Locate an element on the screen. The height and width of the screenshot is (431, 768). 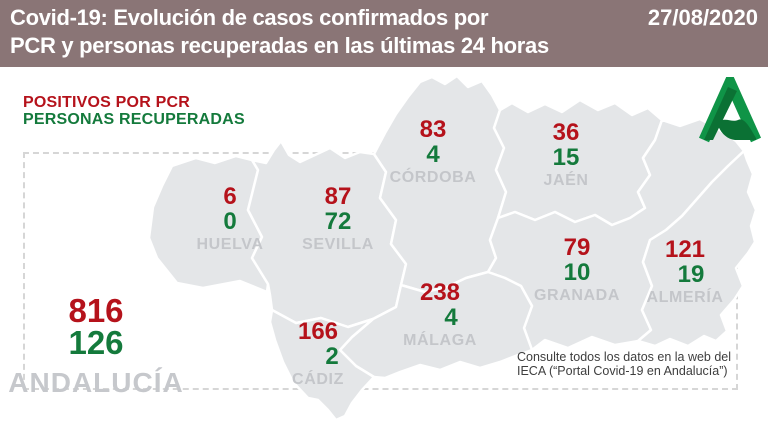
logo-a-ribbon is located at coordinates (736, 129).